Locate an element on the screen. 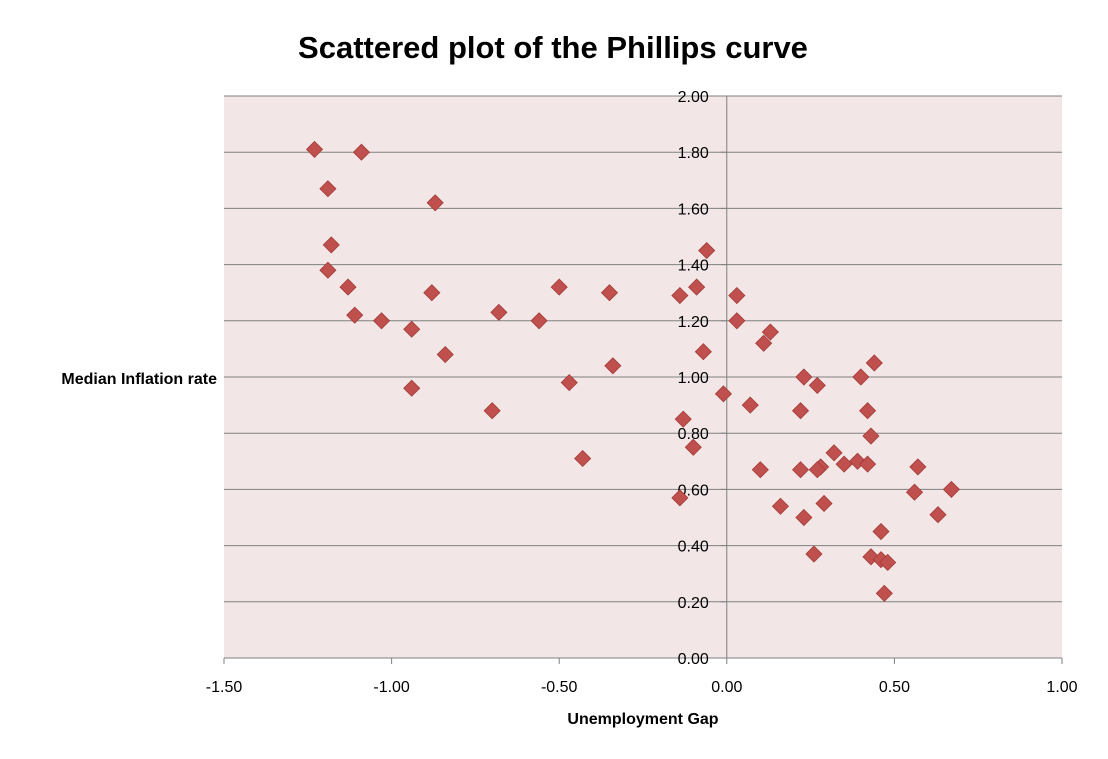 The width and height of the screenshot is (1108, 759). y-tick-label: 2.00 is located at coordinates (693, 97).